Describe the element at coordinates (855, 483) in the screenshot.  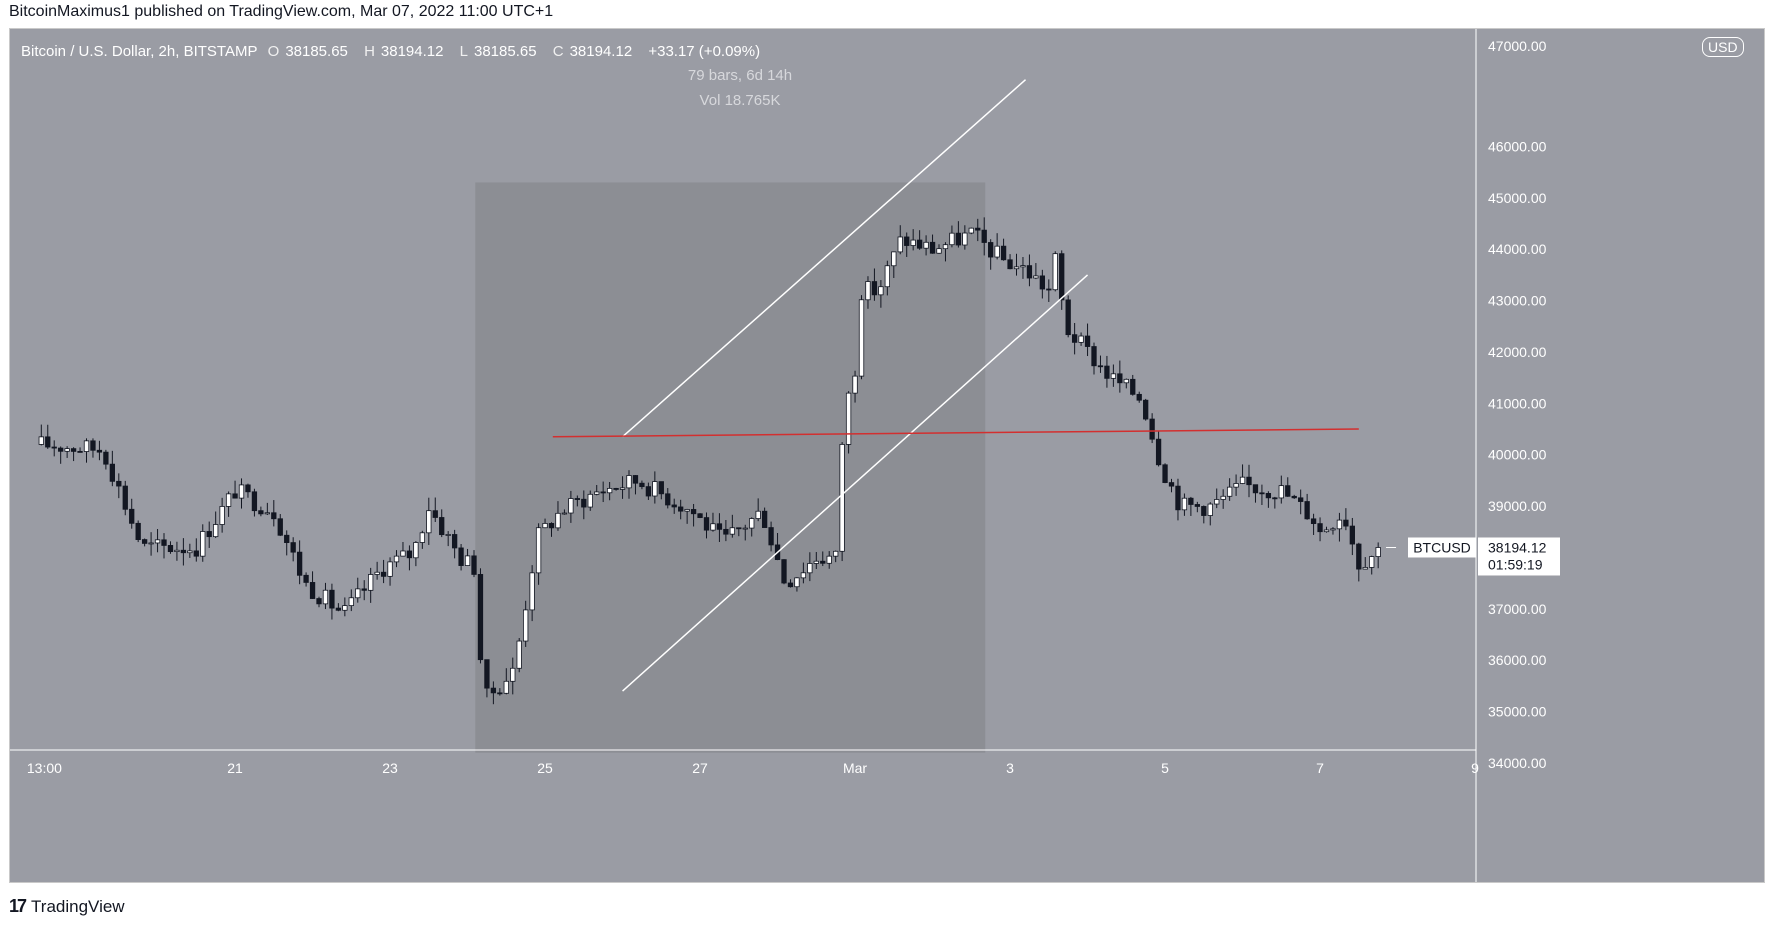
I see `channel-lower-line` at that location.